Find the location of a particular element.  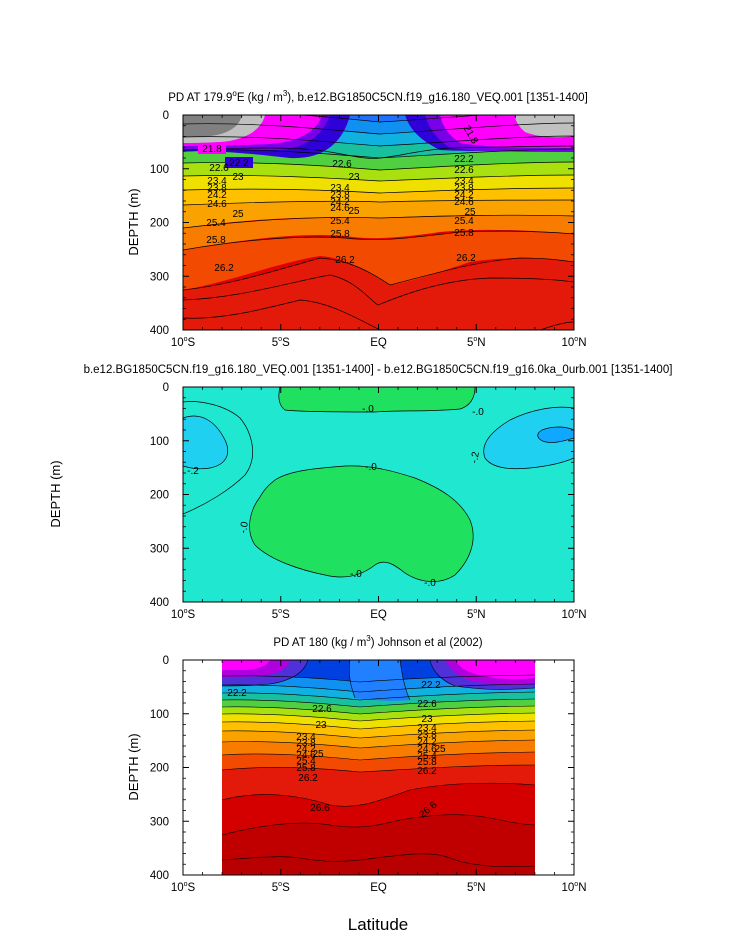

contour-label: 21.8 is located at coordinates (212, 149).